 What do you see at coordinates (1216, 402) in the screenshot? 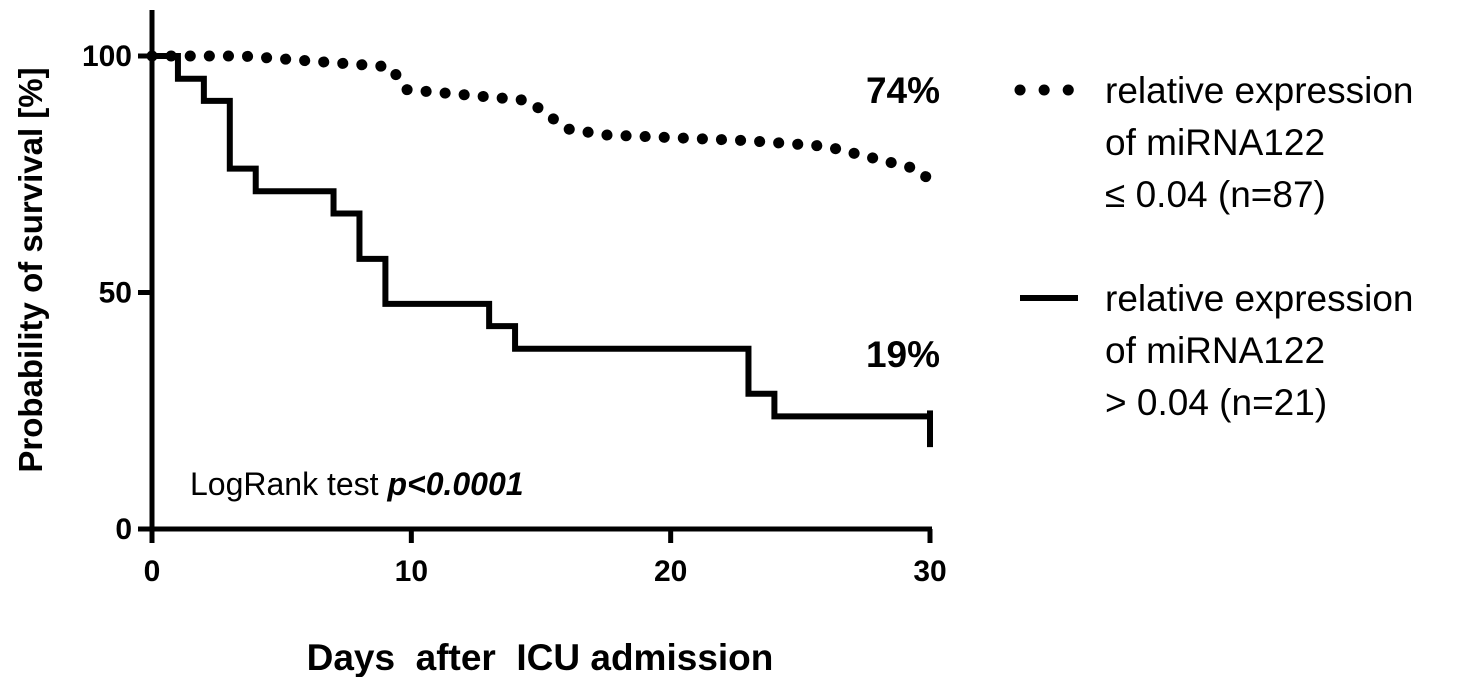
I see `legend-label-line: > 0.04 (n=21)` at bounding box center [1216, 402].